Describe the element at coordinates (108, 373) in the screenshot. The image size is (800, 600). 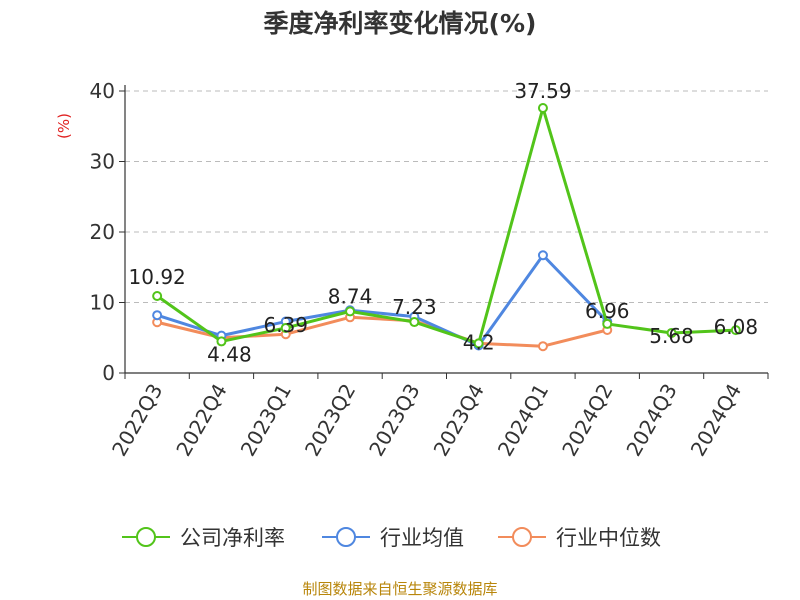
I see `y-tick-label: 0` at that location.